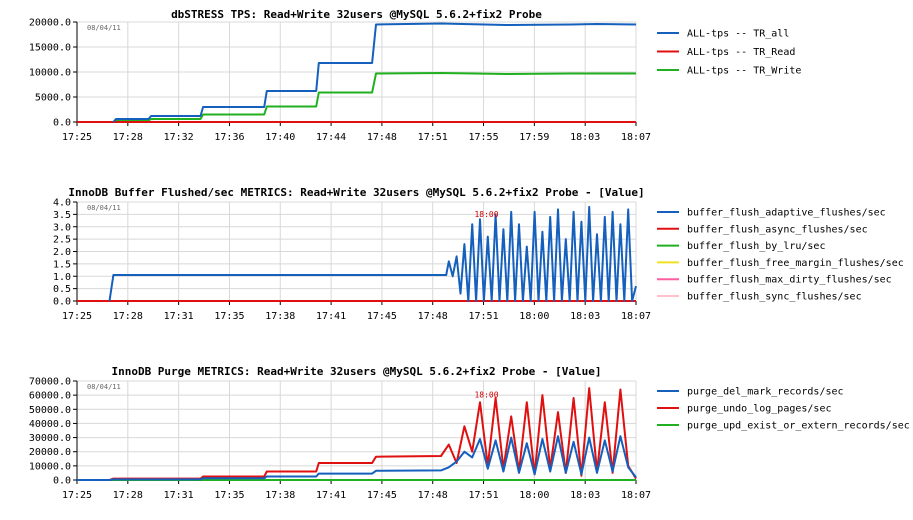 Image resolution: width=913 pixels, height=520 pixels. Describe the element at coordinates (62, 289) in the screenshot. I see `y-tick-label: 0.5` at that location.